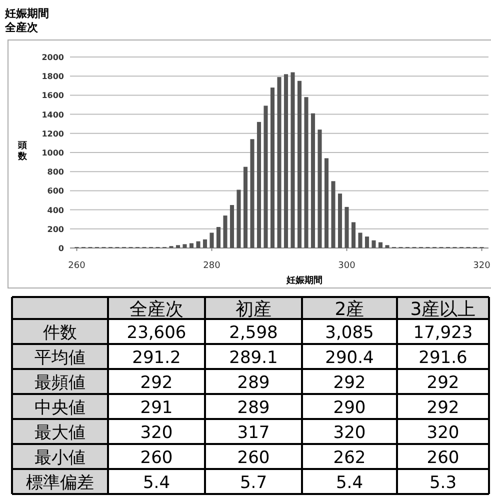 The image size is (491, 499). I want to click on y-tick-label: 0, so click(61, 248).